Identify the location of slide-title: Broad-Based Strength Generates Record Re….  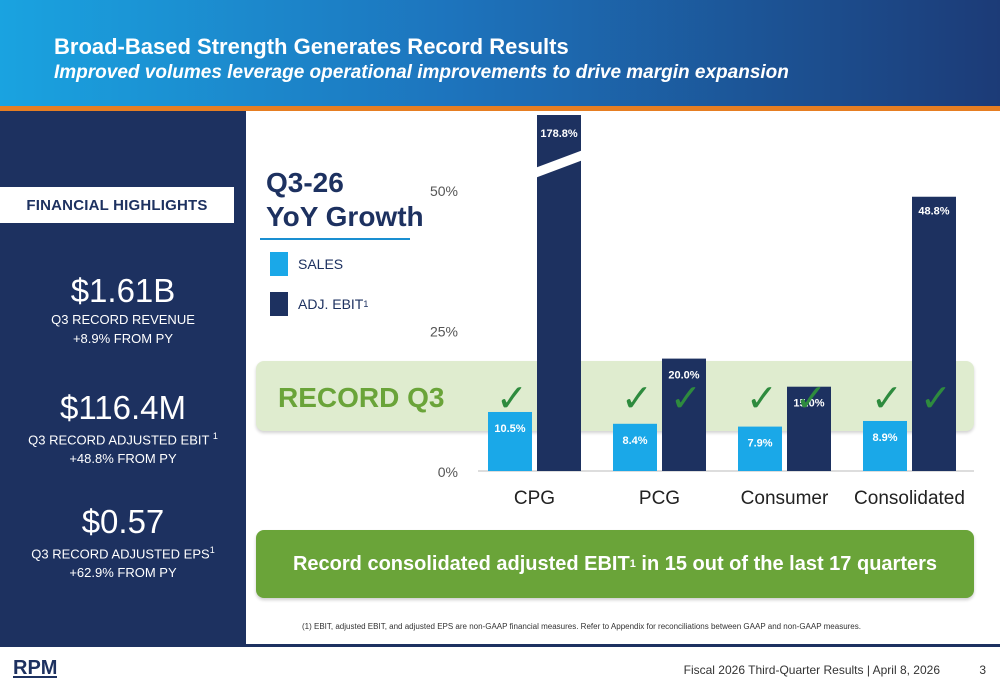
(311, 46).